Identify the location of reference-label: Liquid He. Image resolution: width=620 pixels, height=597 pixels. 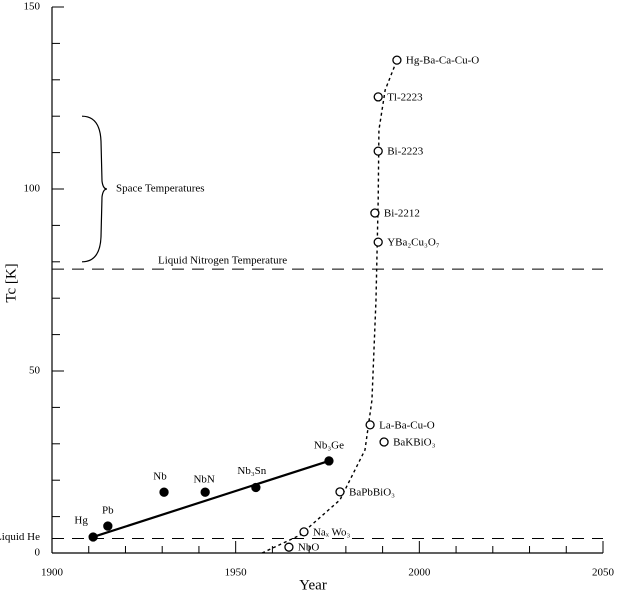
(20, 537).